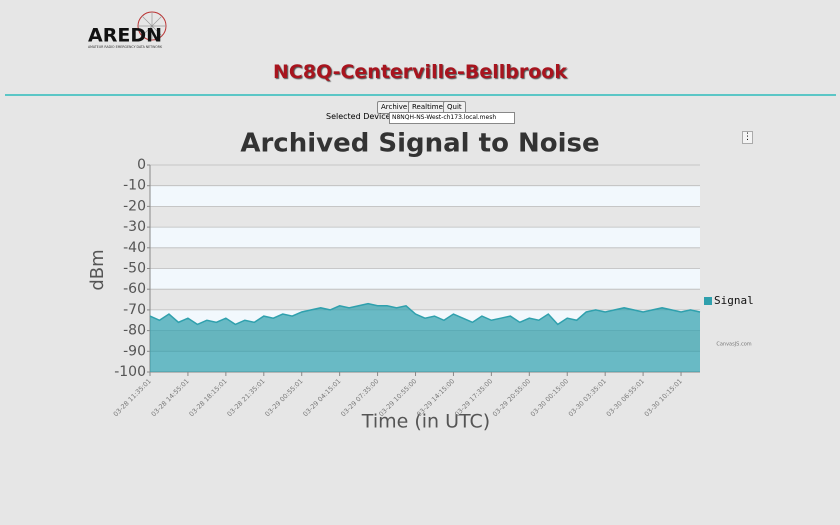 This screenshot has height=525, width=840. Describe the element at coordinates (132, 397) in the screenshot. I see `x-tick-label: 03-28 11:35:01` at that location.